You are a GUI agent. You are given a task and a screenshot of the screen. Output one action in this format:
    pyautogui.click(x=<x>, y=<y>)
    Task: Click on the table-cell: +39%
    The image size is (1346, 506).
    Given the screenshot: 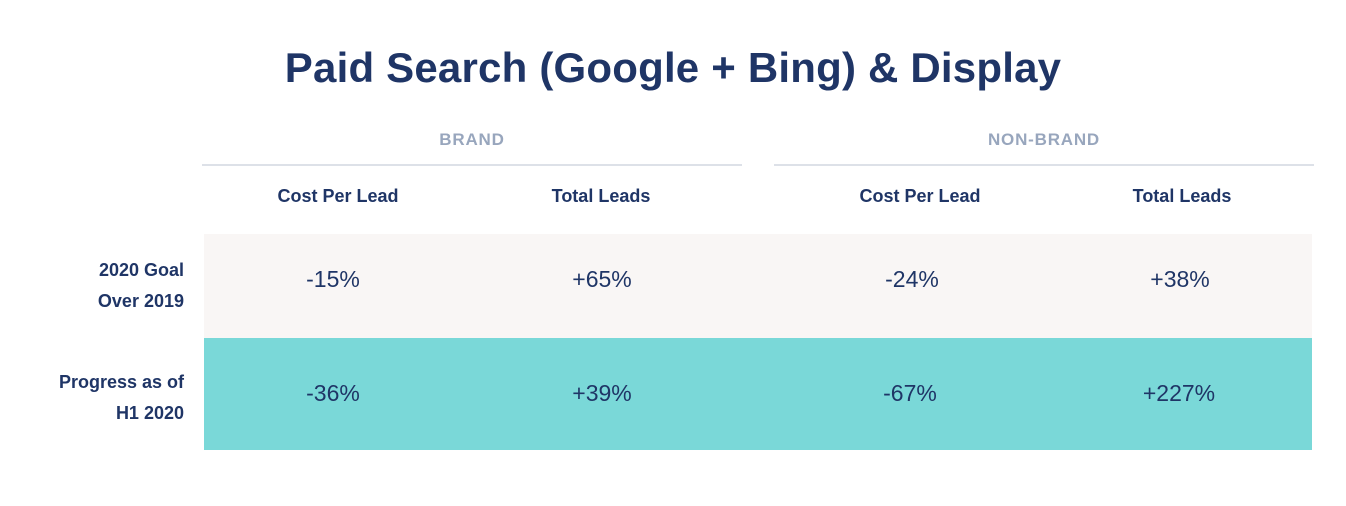 What is the action you would take?
    pyautogui.click(x=602, y=393)
    